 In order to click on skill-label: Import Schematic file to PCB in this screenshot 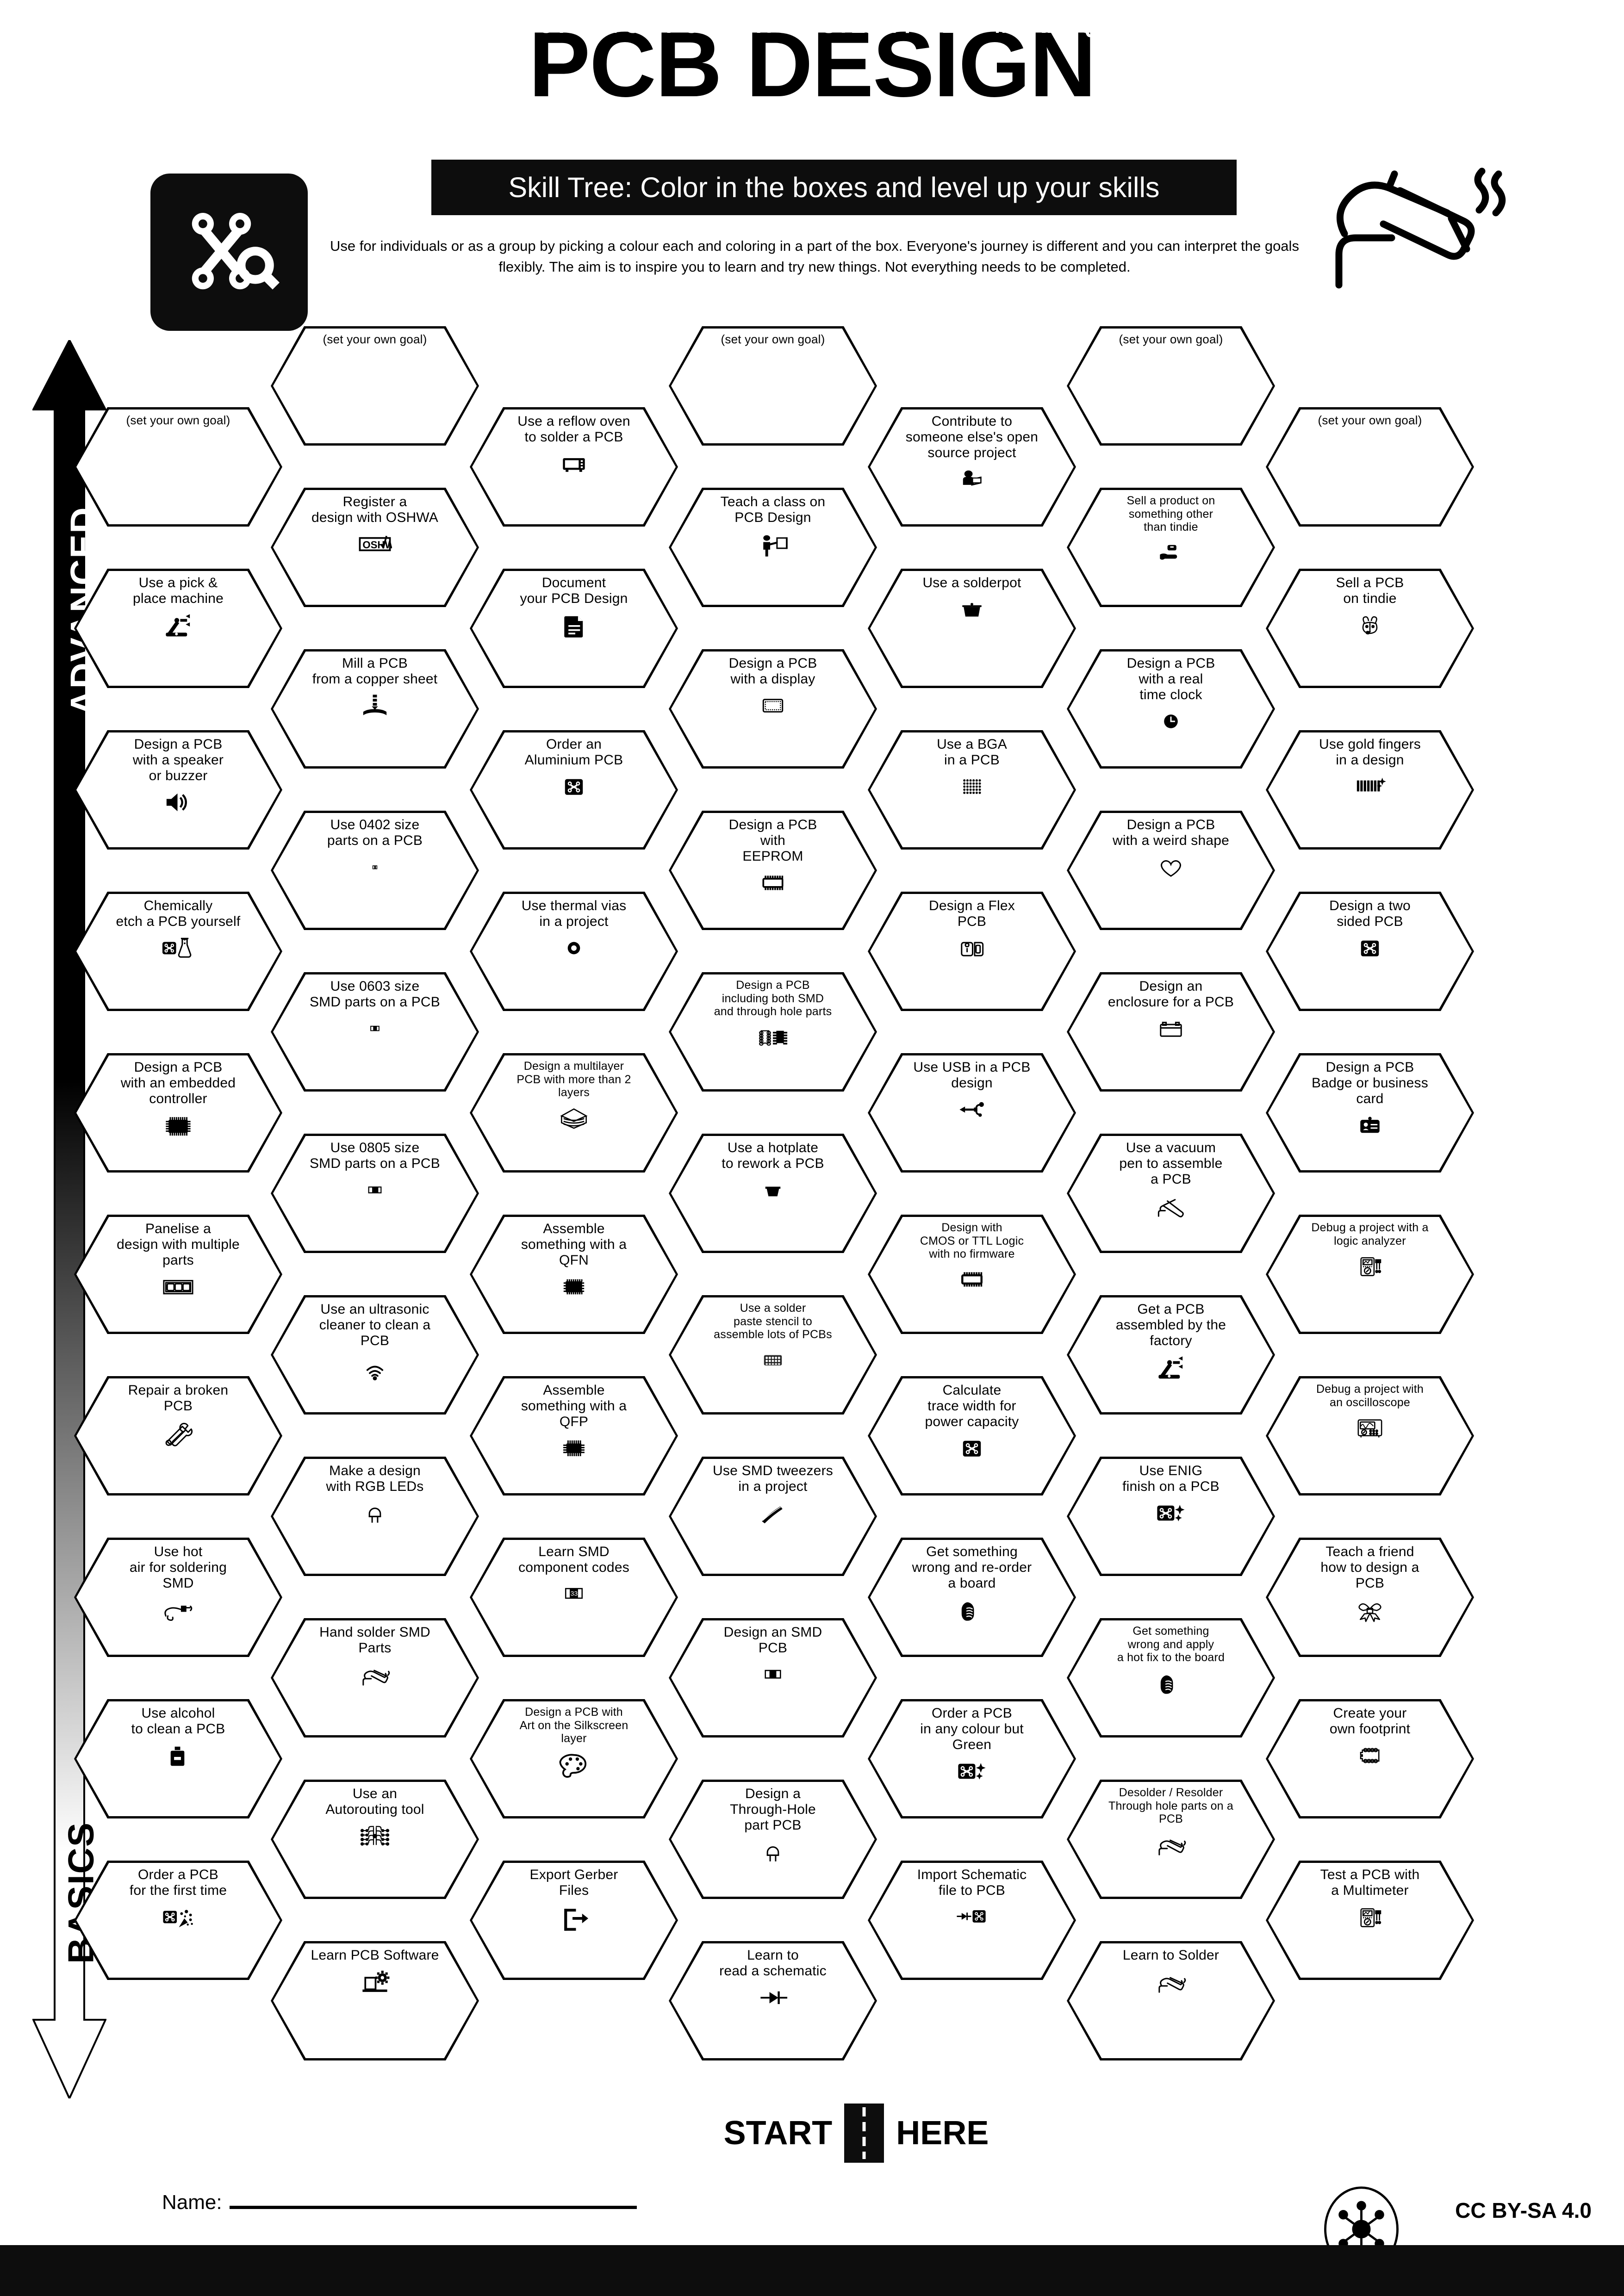, I will do `click(972, 1883)`.